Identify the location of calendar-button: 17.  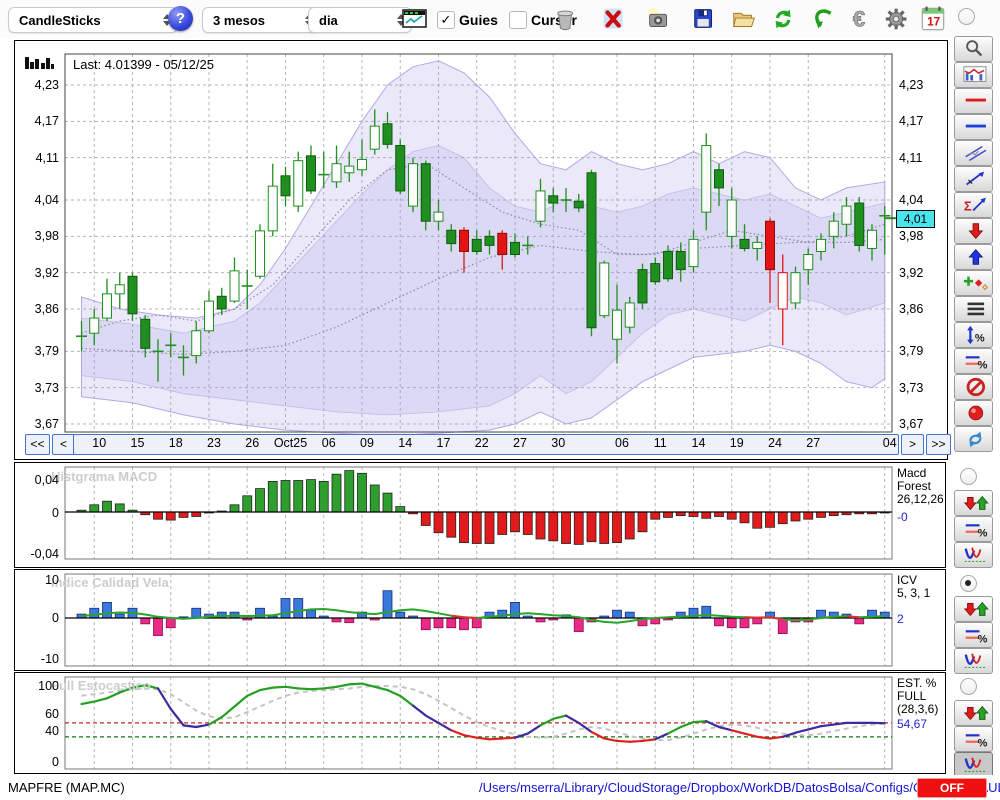
(934, 19).